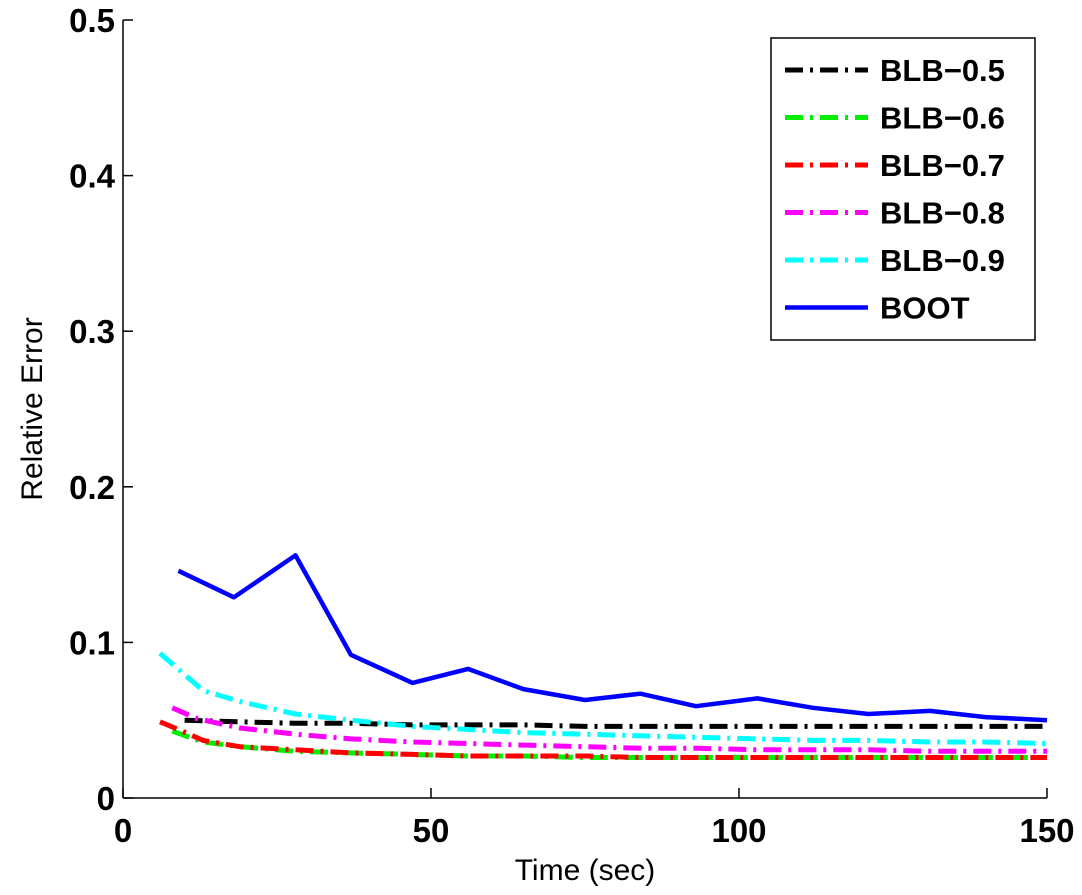 The height and width of the screenshot is (895, 1082). Describe the element at coordinates (585, 870) in the screenshot. I see `x-axis-title: Time (sec)` at that location.